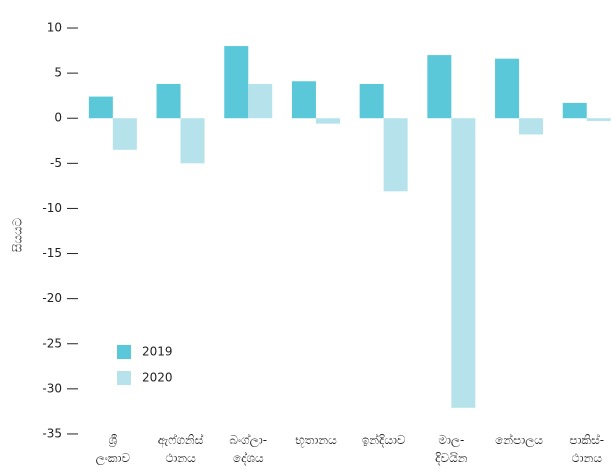 The height and width of the screenshot is (470, 612). What do you see at coordinates (586, 448) in the screenshot?
I see `x-tick-label: පාකිස්-ථානය` at bounding box center [586, 448].